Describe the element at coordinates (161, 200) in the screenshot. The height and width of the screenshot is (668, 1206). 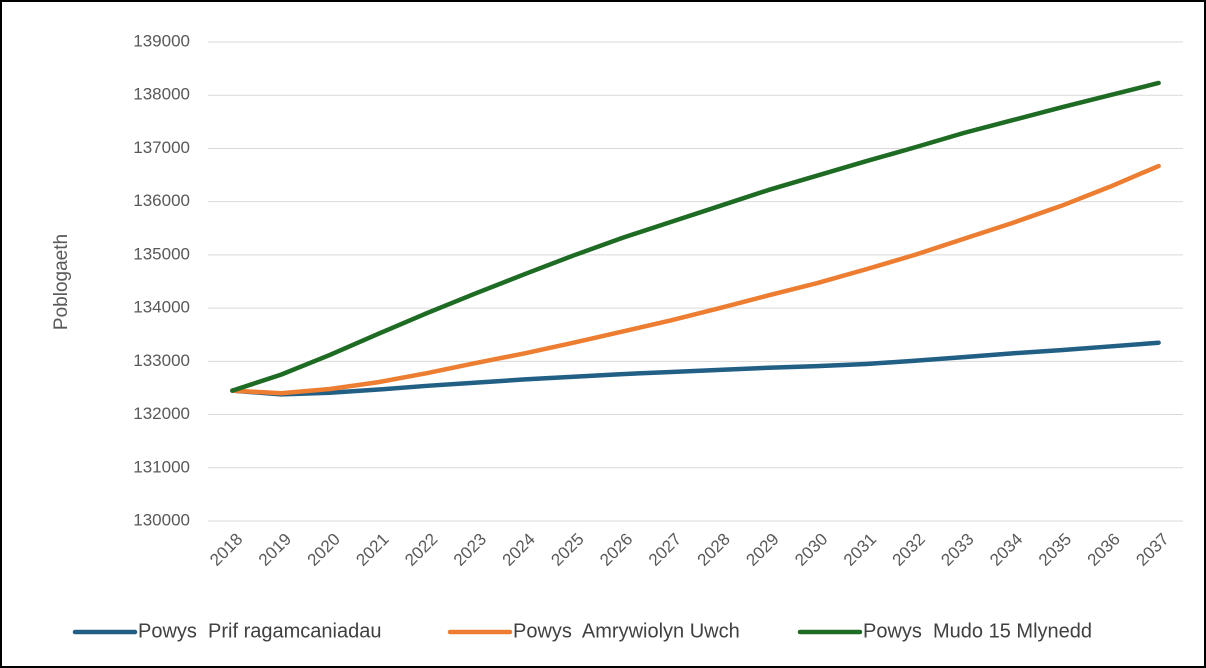
I see `y-tick-label: 136000` at that location.